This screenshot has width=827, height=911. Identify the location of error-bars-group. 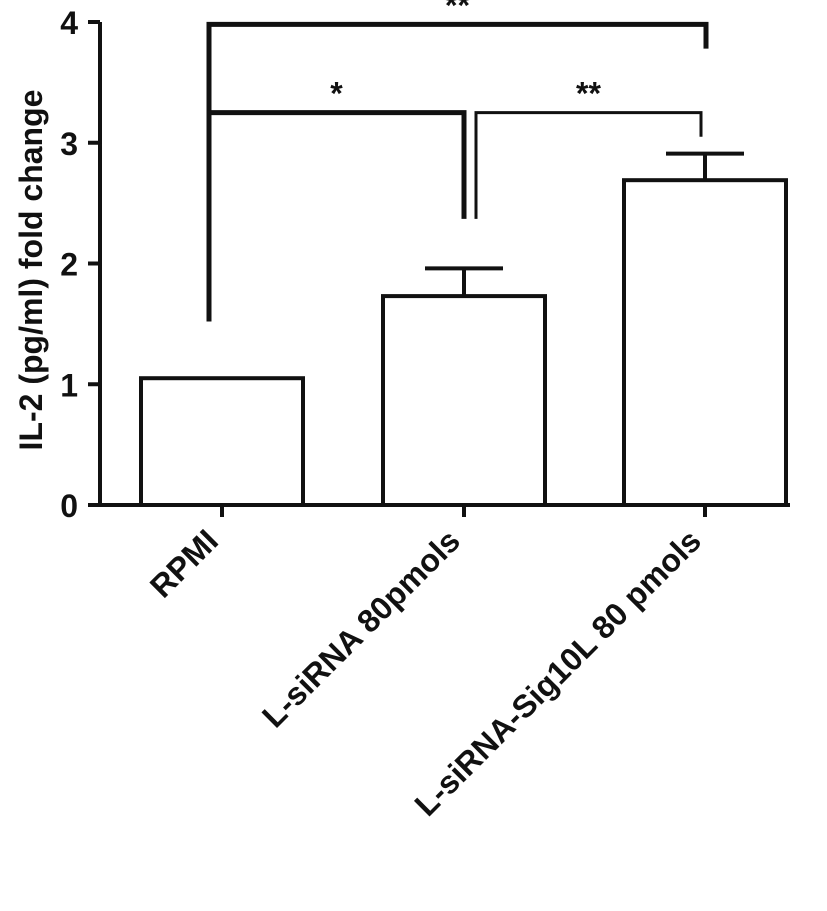
(584, 224).